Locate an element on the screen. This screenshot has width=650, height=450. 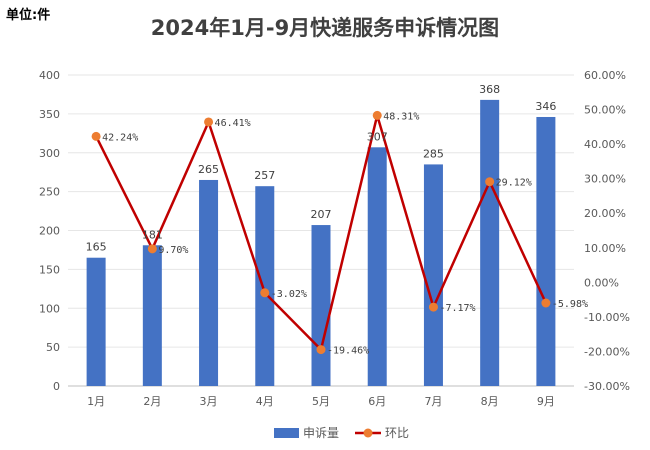
x-tick-label: 6月 is located at coordinates (377, 401).